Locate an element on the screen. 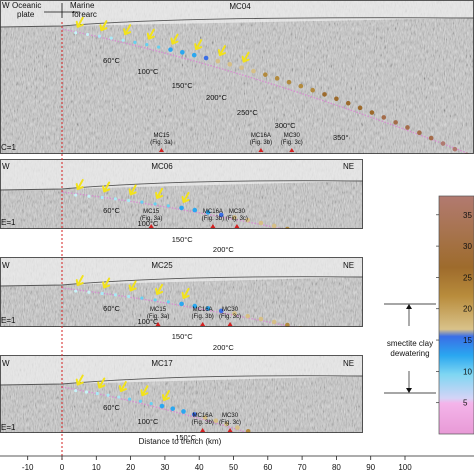 This screenshot has height=474, width=474. x-tick-label: 60 is located at coordinates (267, 467).